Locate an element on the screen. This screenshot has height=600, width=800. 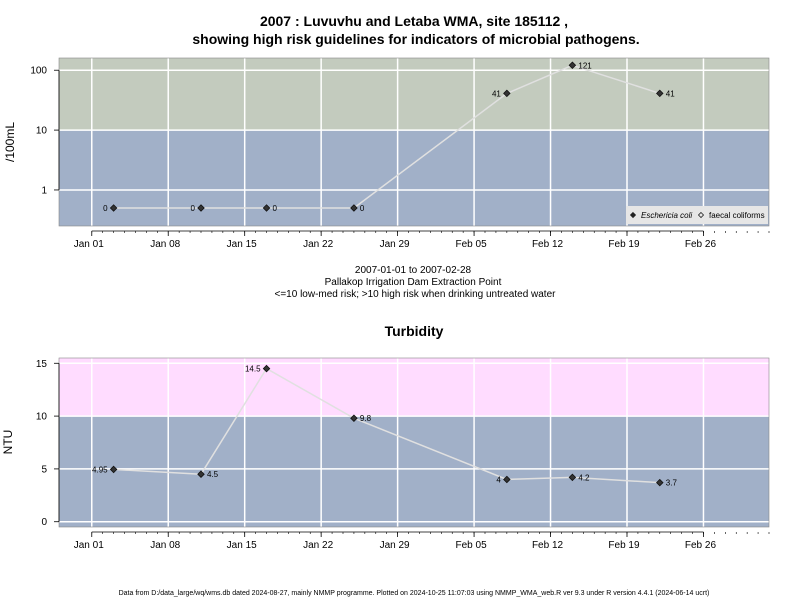
chart1-x-tick-label: Feb 26 is located at coordinates (701, 244).